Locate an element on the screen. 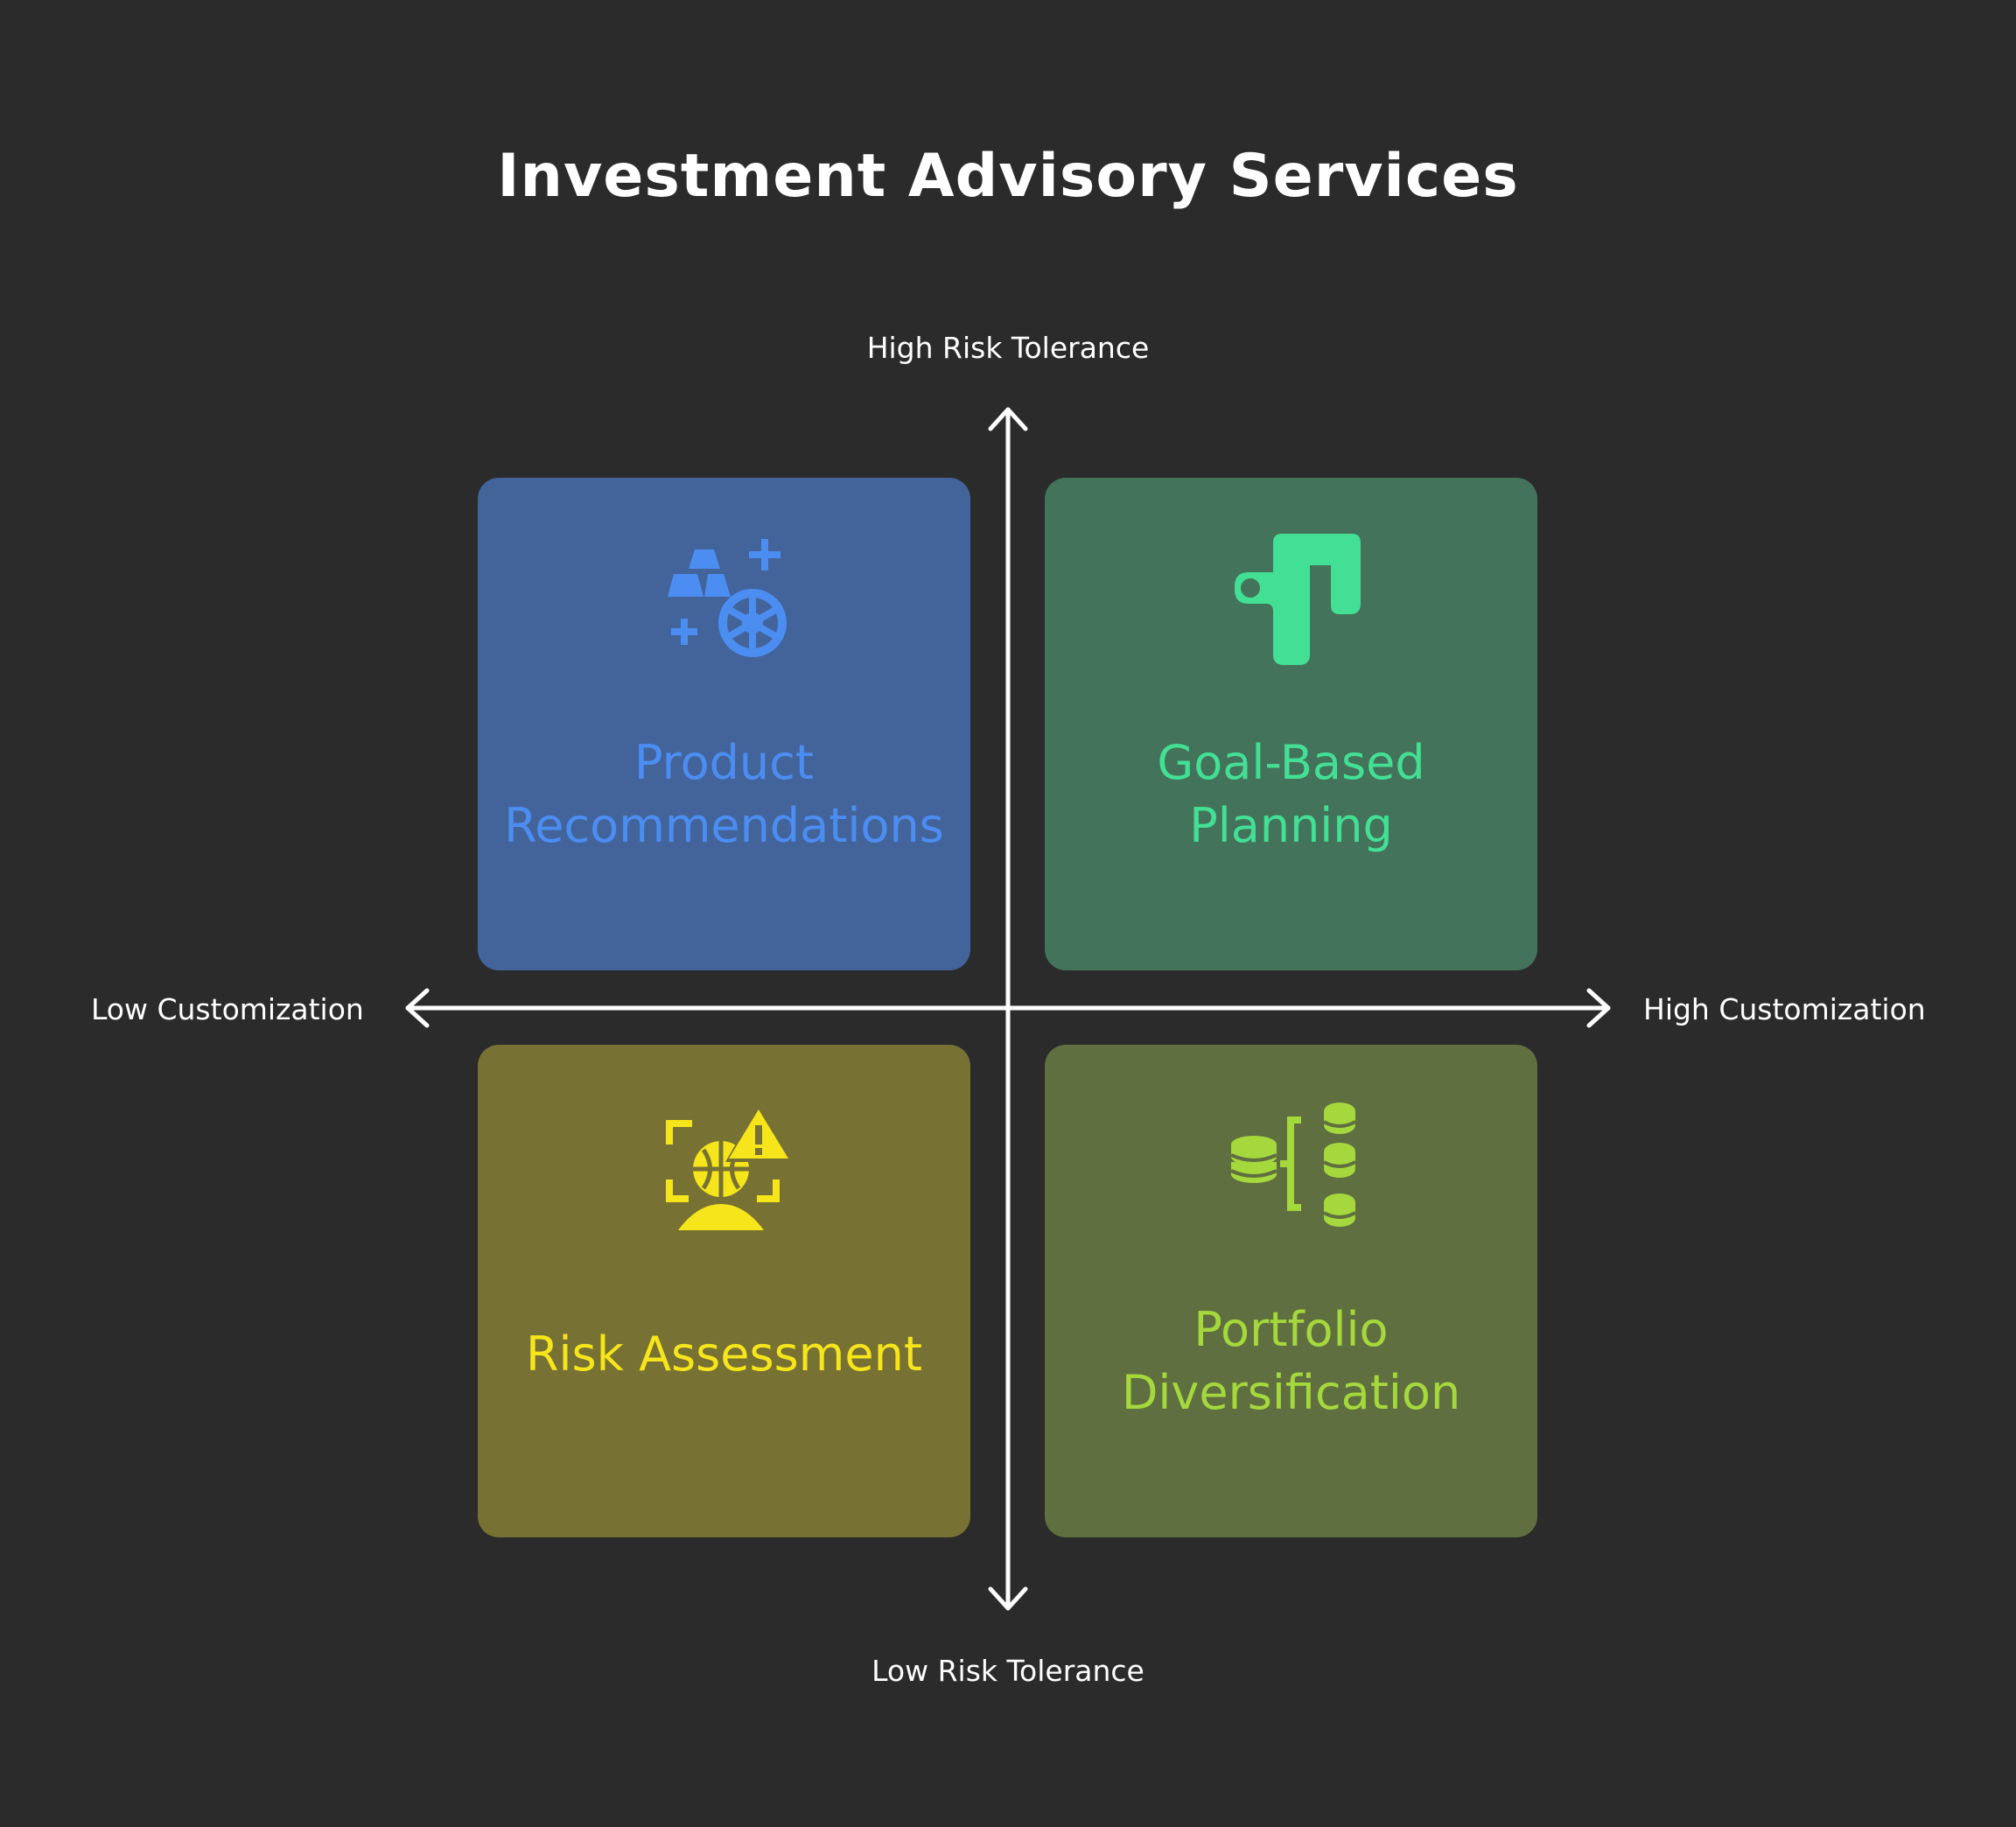 The height and width of the screenshot is (1827, 2016). axis-label-left: Low Customization is located at coordinates (227, 1009).